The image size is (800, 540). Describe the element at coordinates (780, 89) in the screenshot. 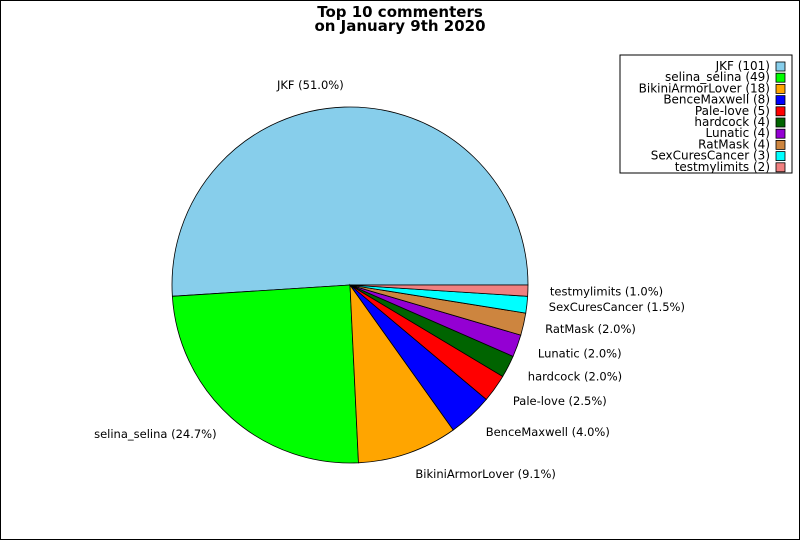

I see `legend-swatch-bikiniarmorlover` at that location.